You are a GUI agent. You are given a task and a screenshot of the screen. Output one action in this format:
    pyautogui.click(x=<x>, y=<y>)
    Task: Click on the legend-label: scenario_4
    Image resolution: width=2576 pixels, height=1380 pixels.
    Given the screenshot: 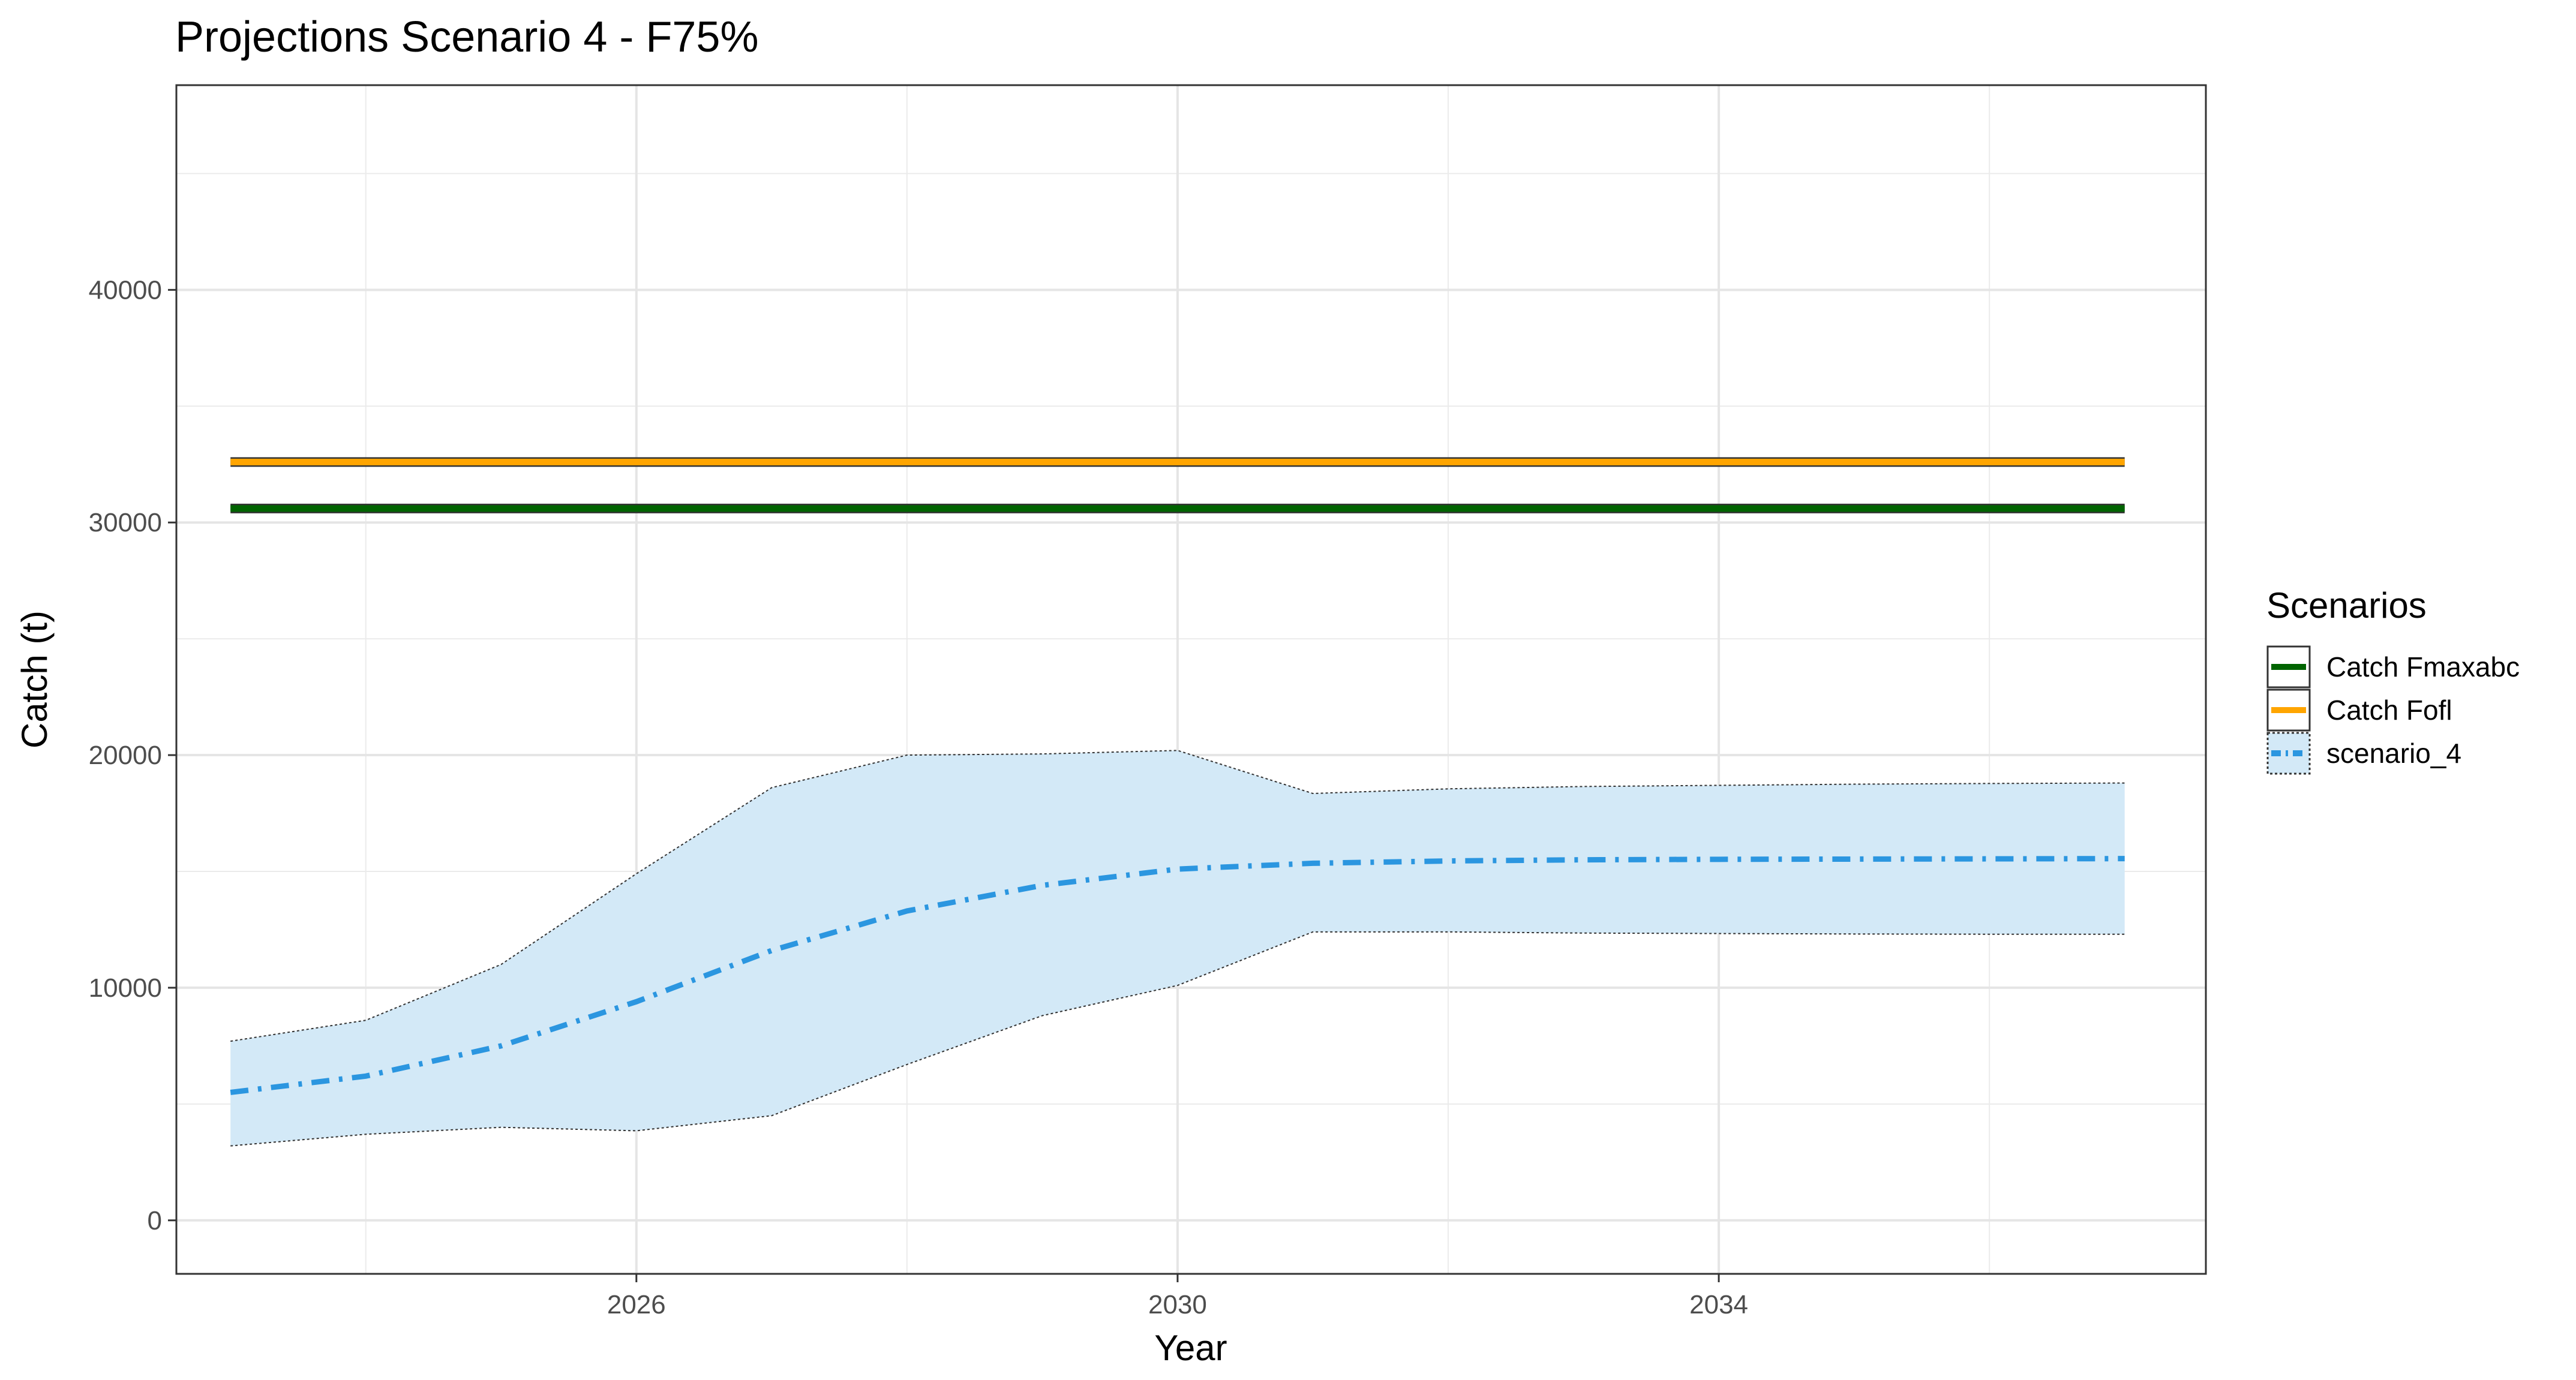 What is the action you would take?
    pyautogui.click(x=2393, y=754)
    